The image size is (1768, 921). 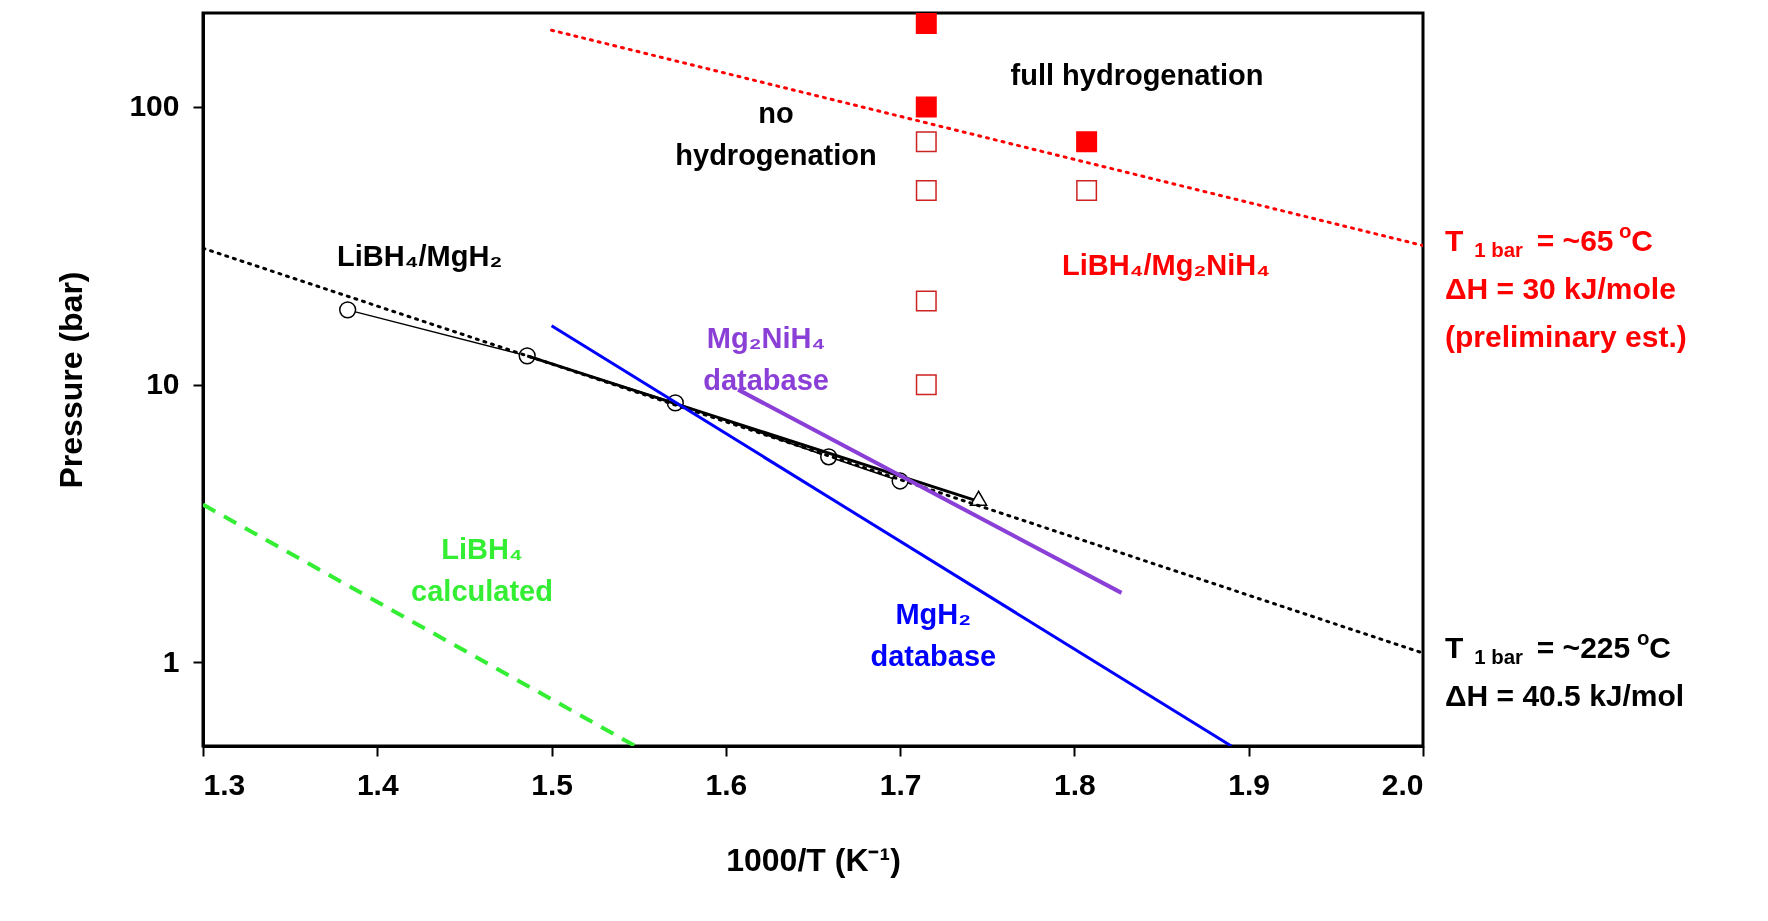 What do you see at coordinates (224, 784) in the screenshot?
I see `x-tick-label: 1.3` at bounding box center [224, 784].